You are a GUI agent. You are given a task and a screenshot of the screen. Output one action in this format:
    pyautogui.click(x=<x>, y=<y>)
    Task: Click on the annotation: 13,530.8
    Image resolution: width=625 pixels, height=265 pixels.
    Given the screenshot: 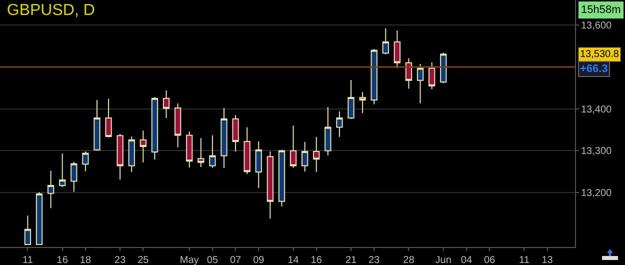 What is the action you would take?
    pyautogui.click(x=600, y=54)
    